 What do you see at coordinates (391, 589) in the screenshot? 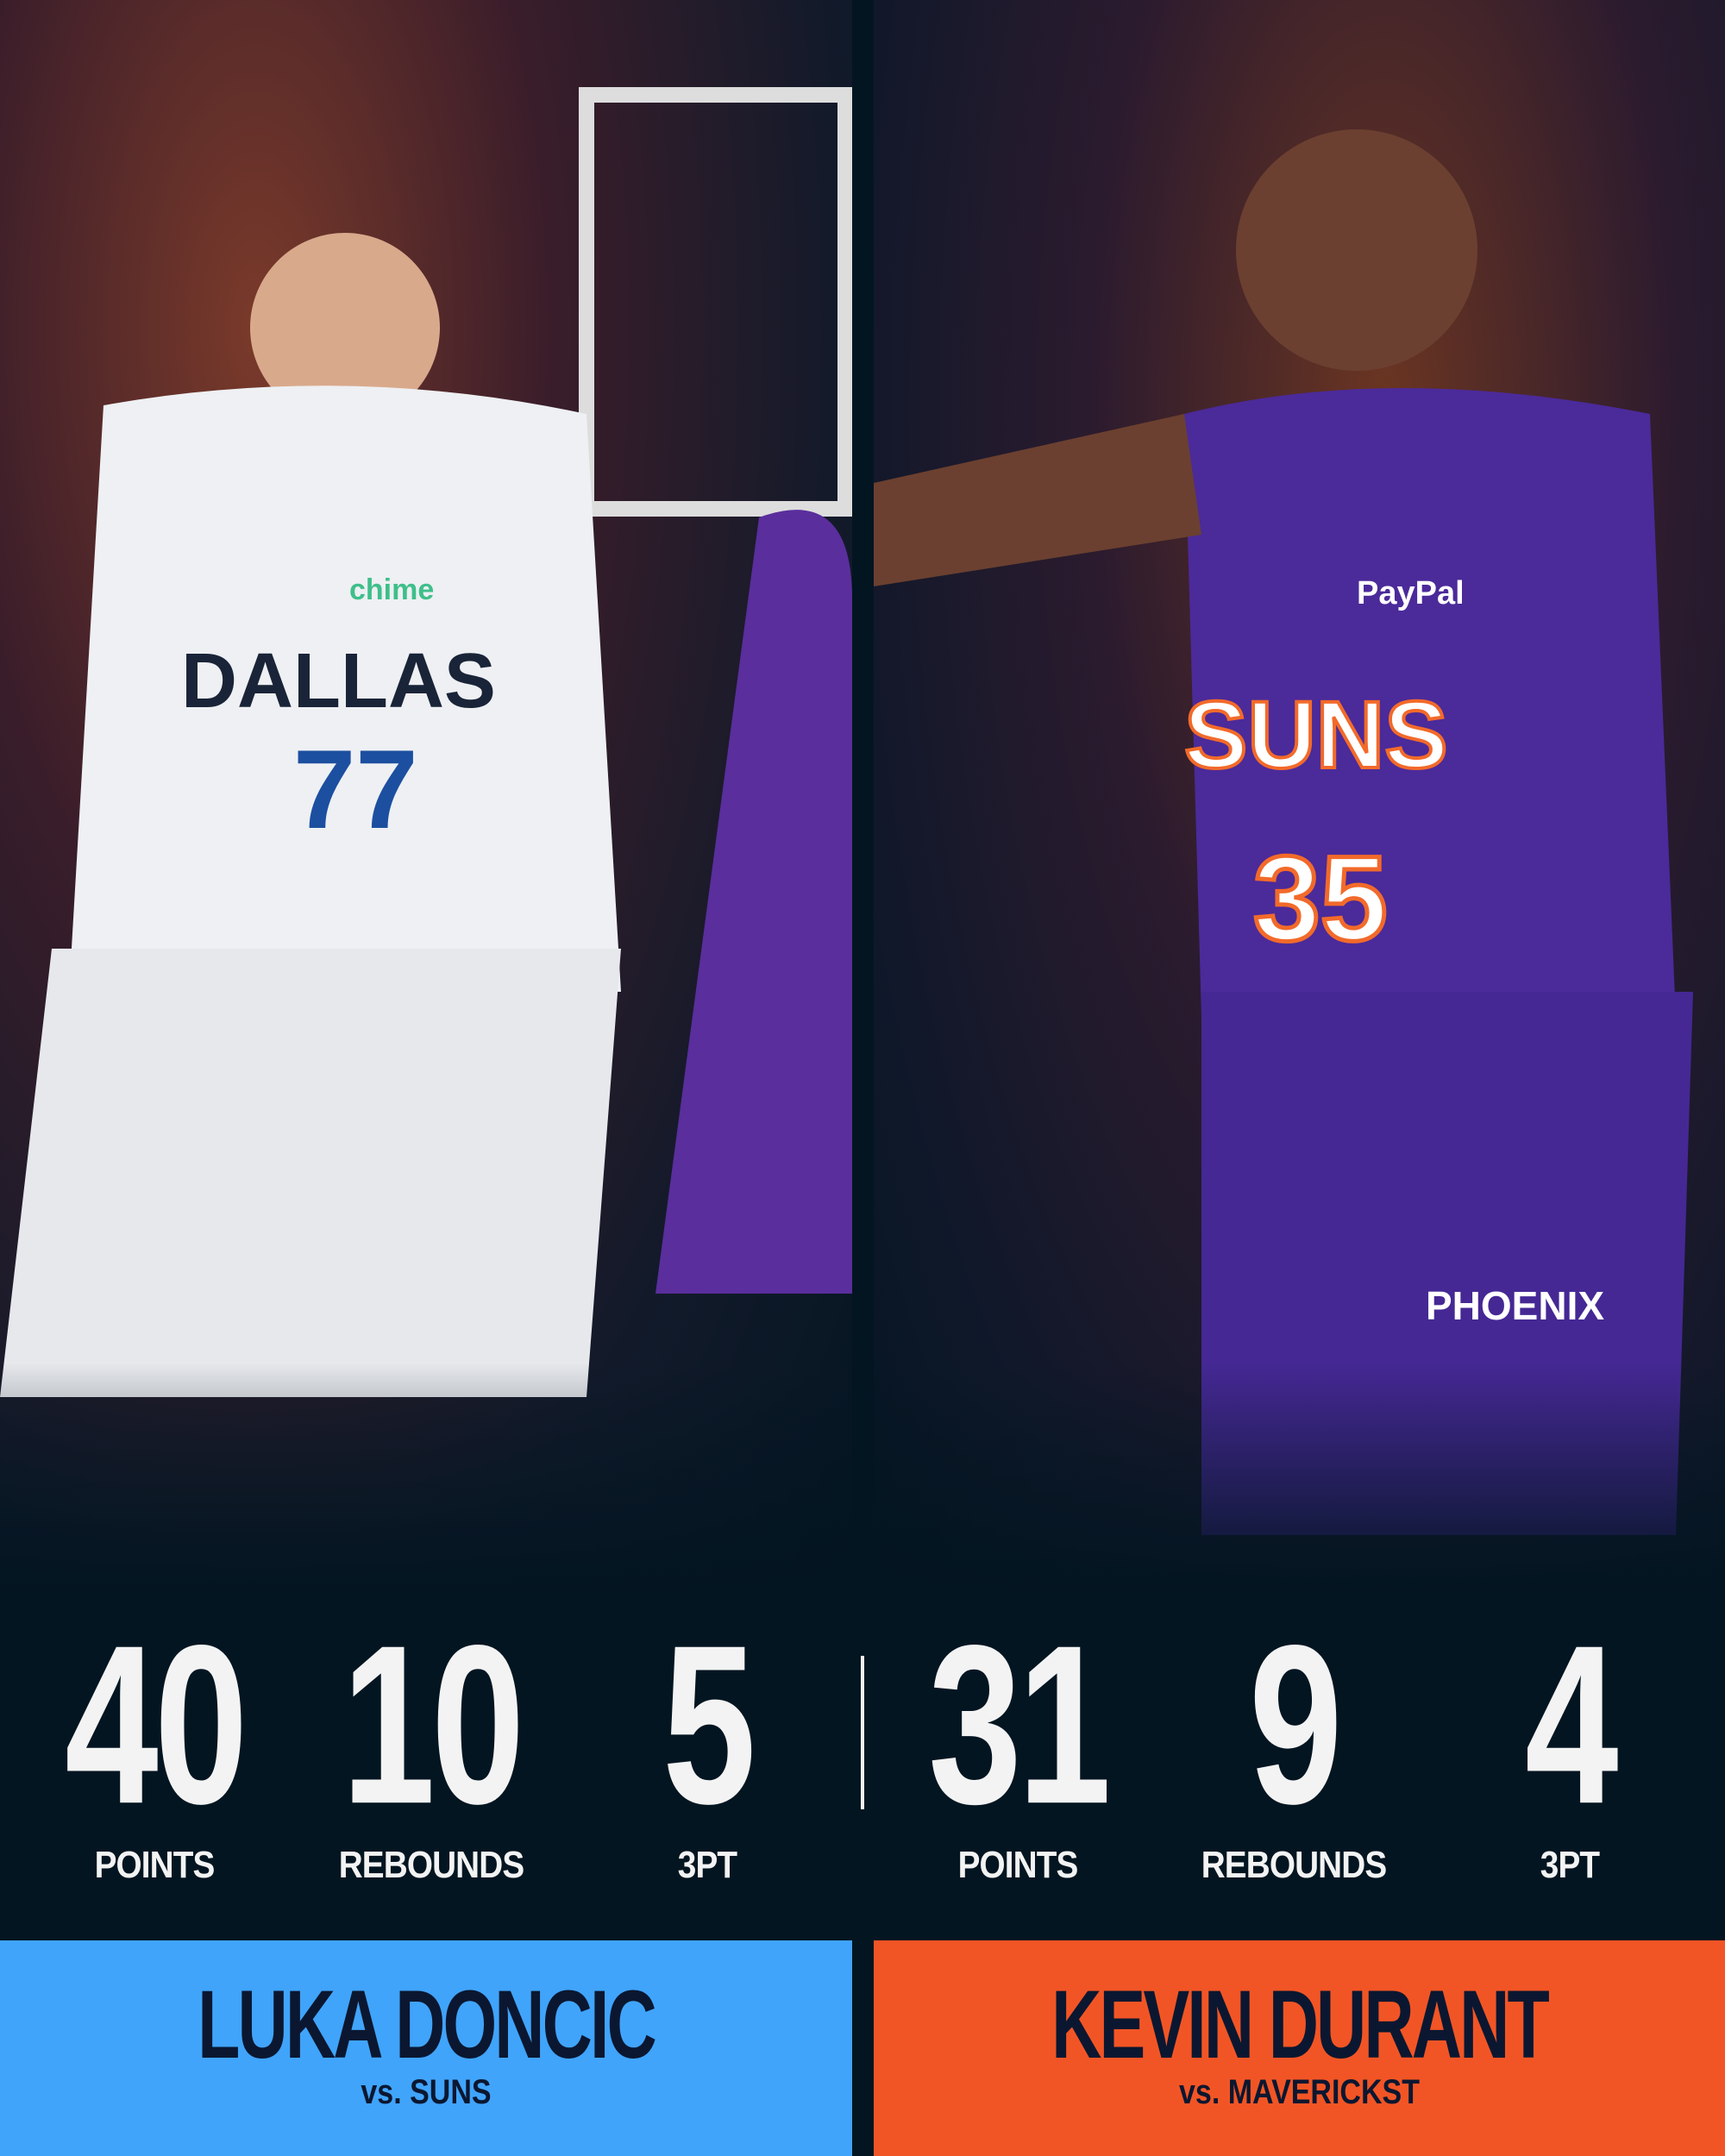
I see `sponsor-chime: chime` at bounding box center [391, 589].